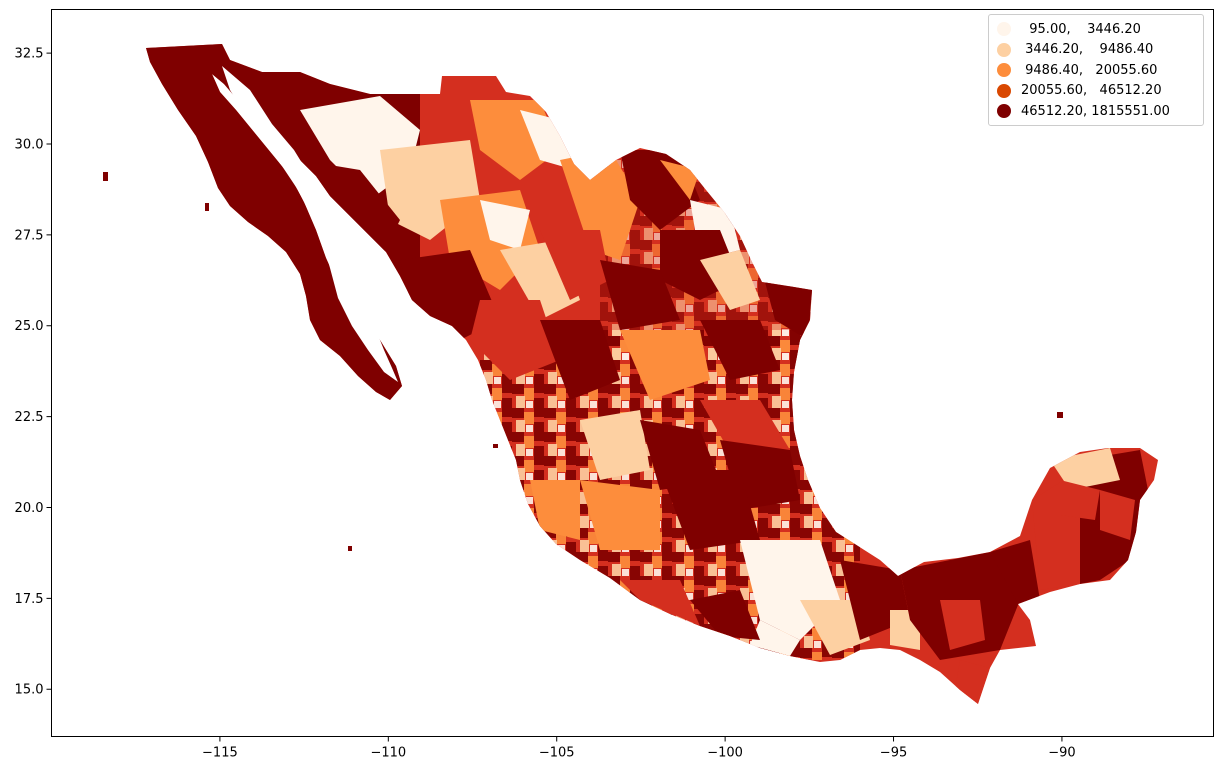 This screenshot has height=772, width=1223. What do you see at coordinates (1087, 50) in the screenshot?
I see `legend-label: 3446.20, 9486.40` at bounding box center [1087, 50].